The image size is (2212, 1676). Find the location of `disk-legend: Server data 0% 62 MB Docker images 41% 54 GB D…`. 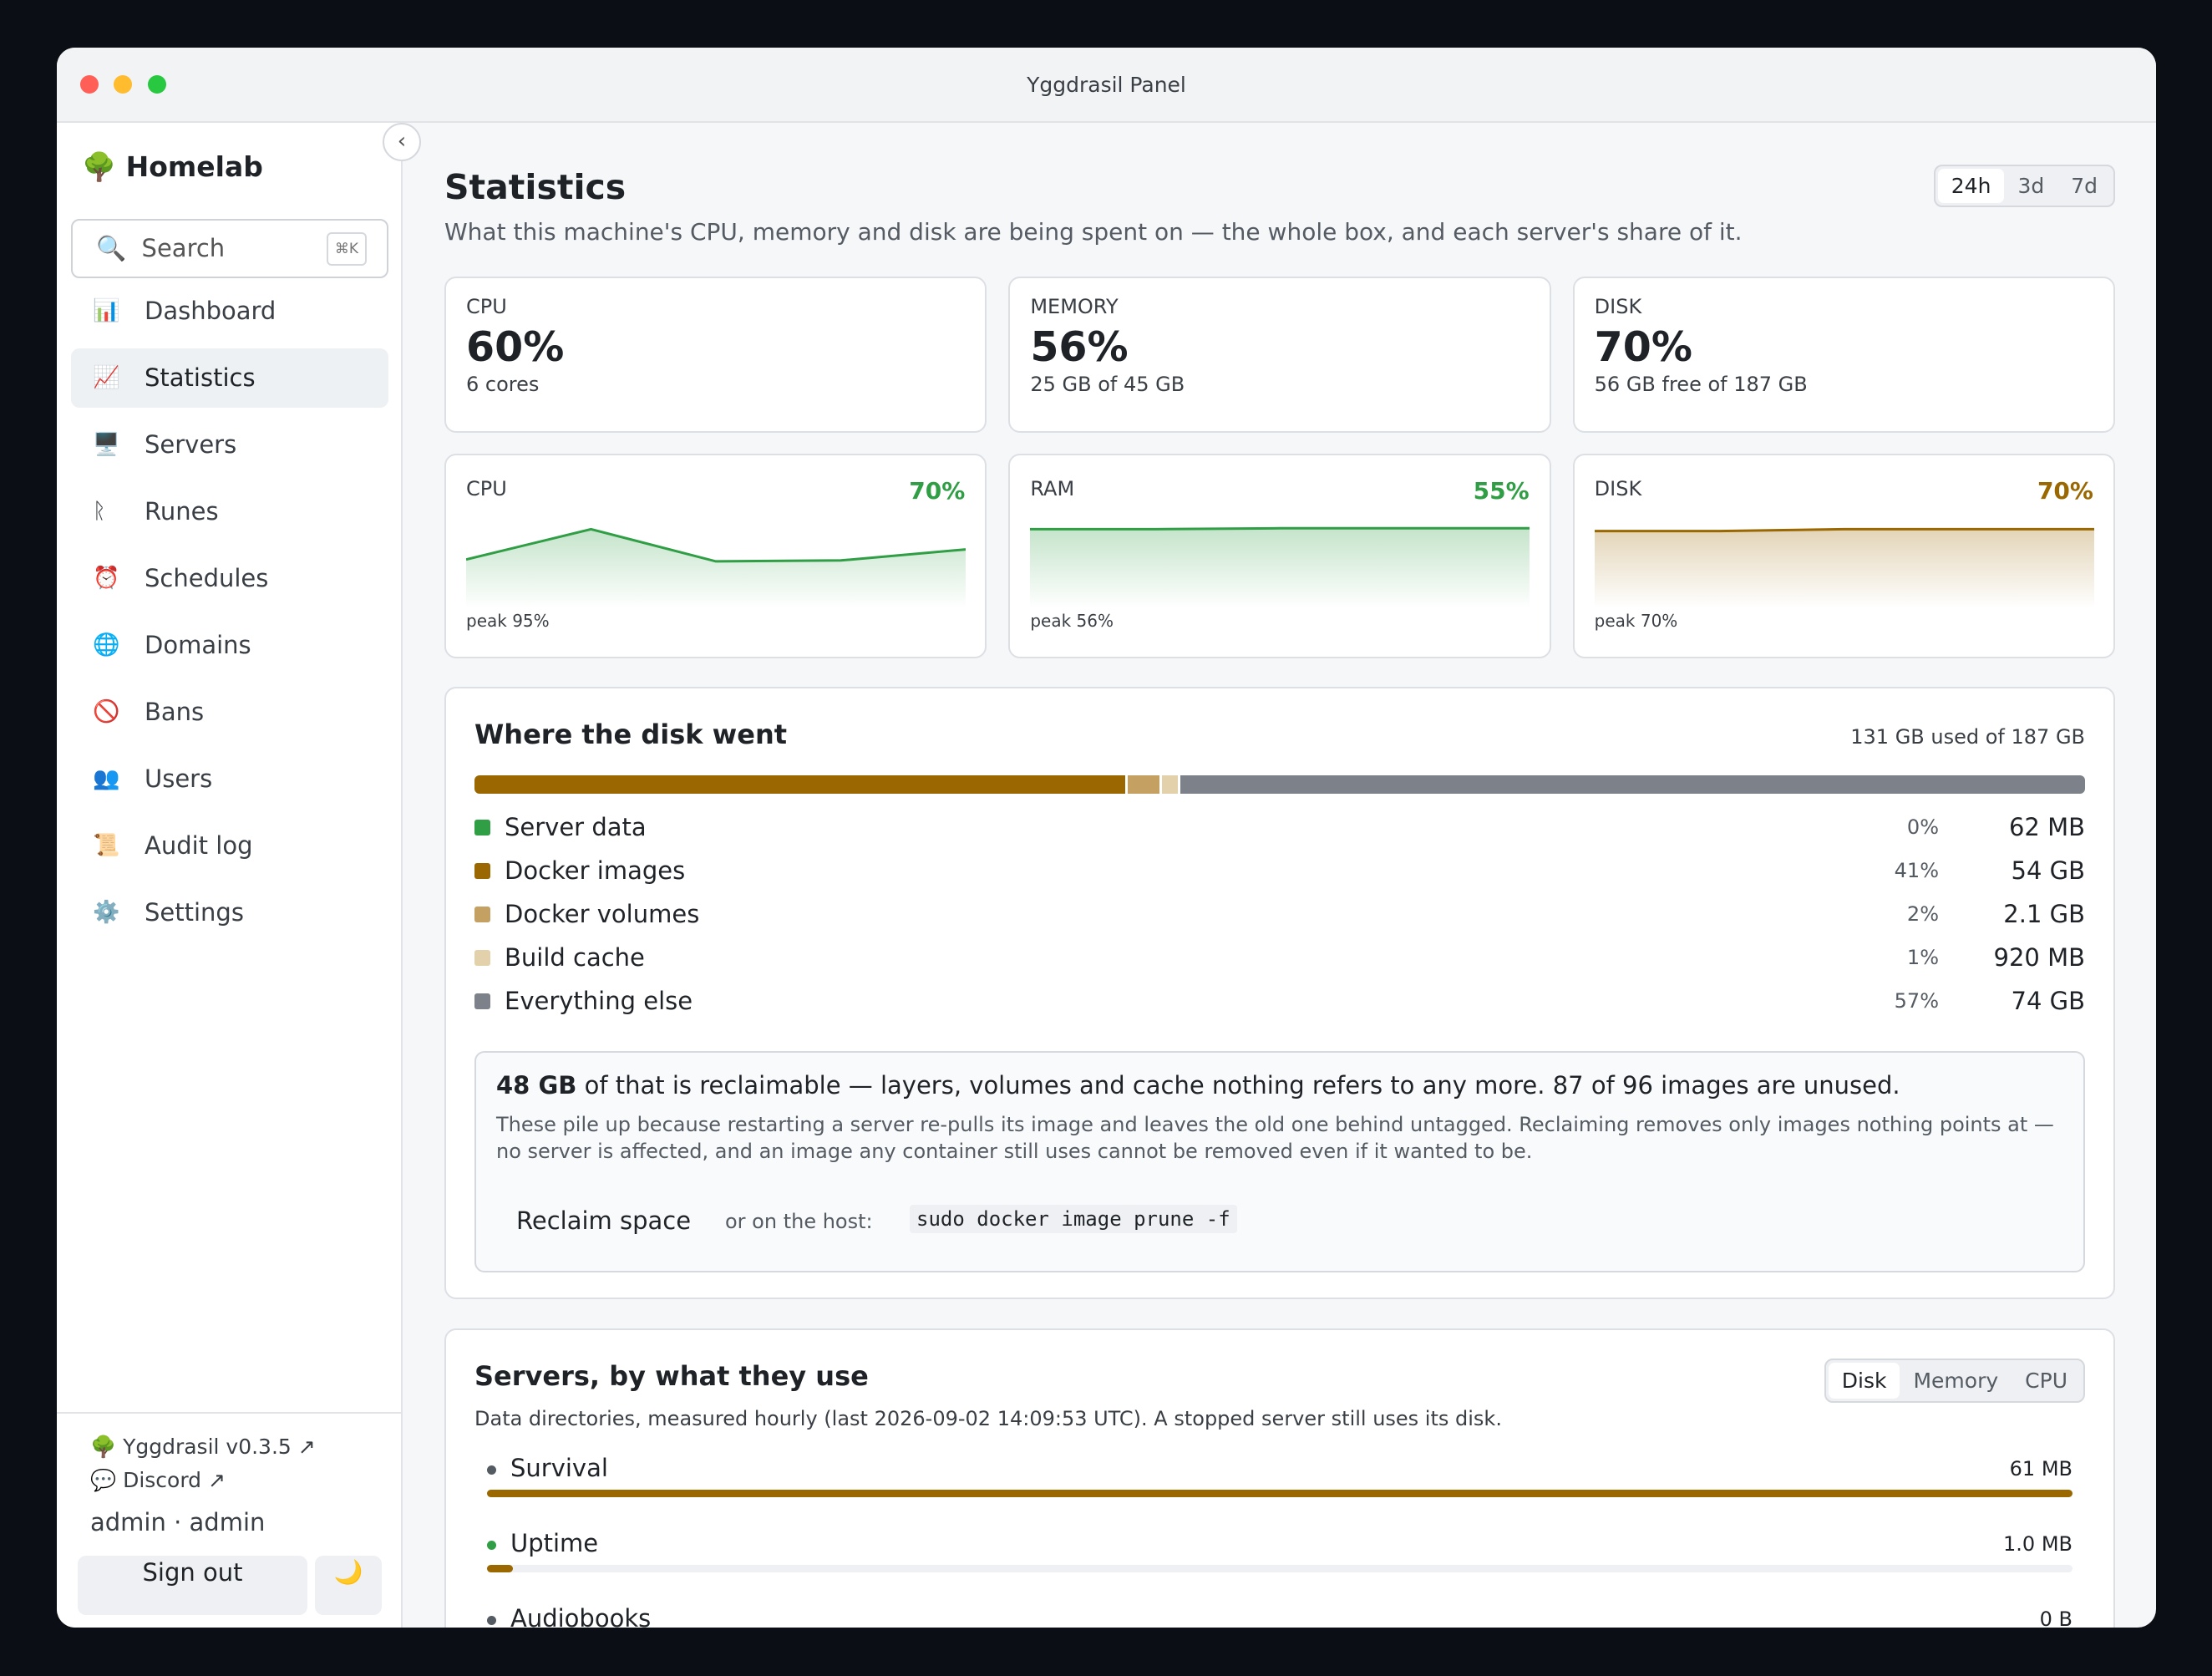

disk-legend: Server data 0% 62 MB Docker images 41% 54 GB D… is located at coordinates (1279, 914).